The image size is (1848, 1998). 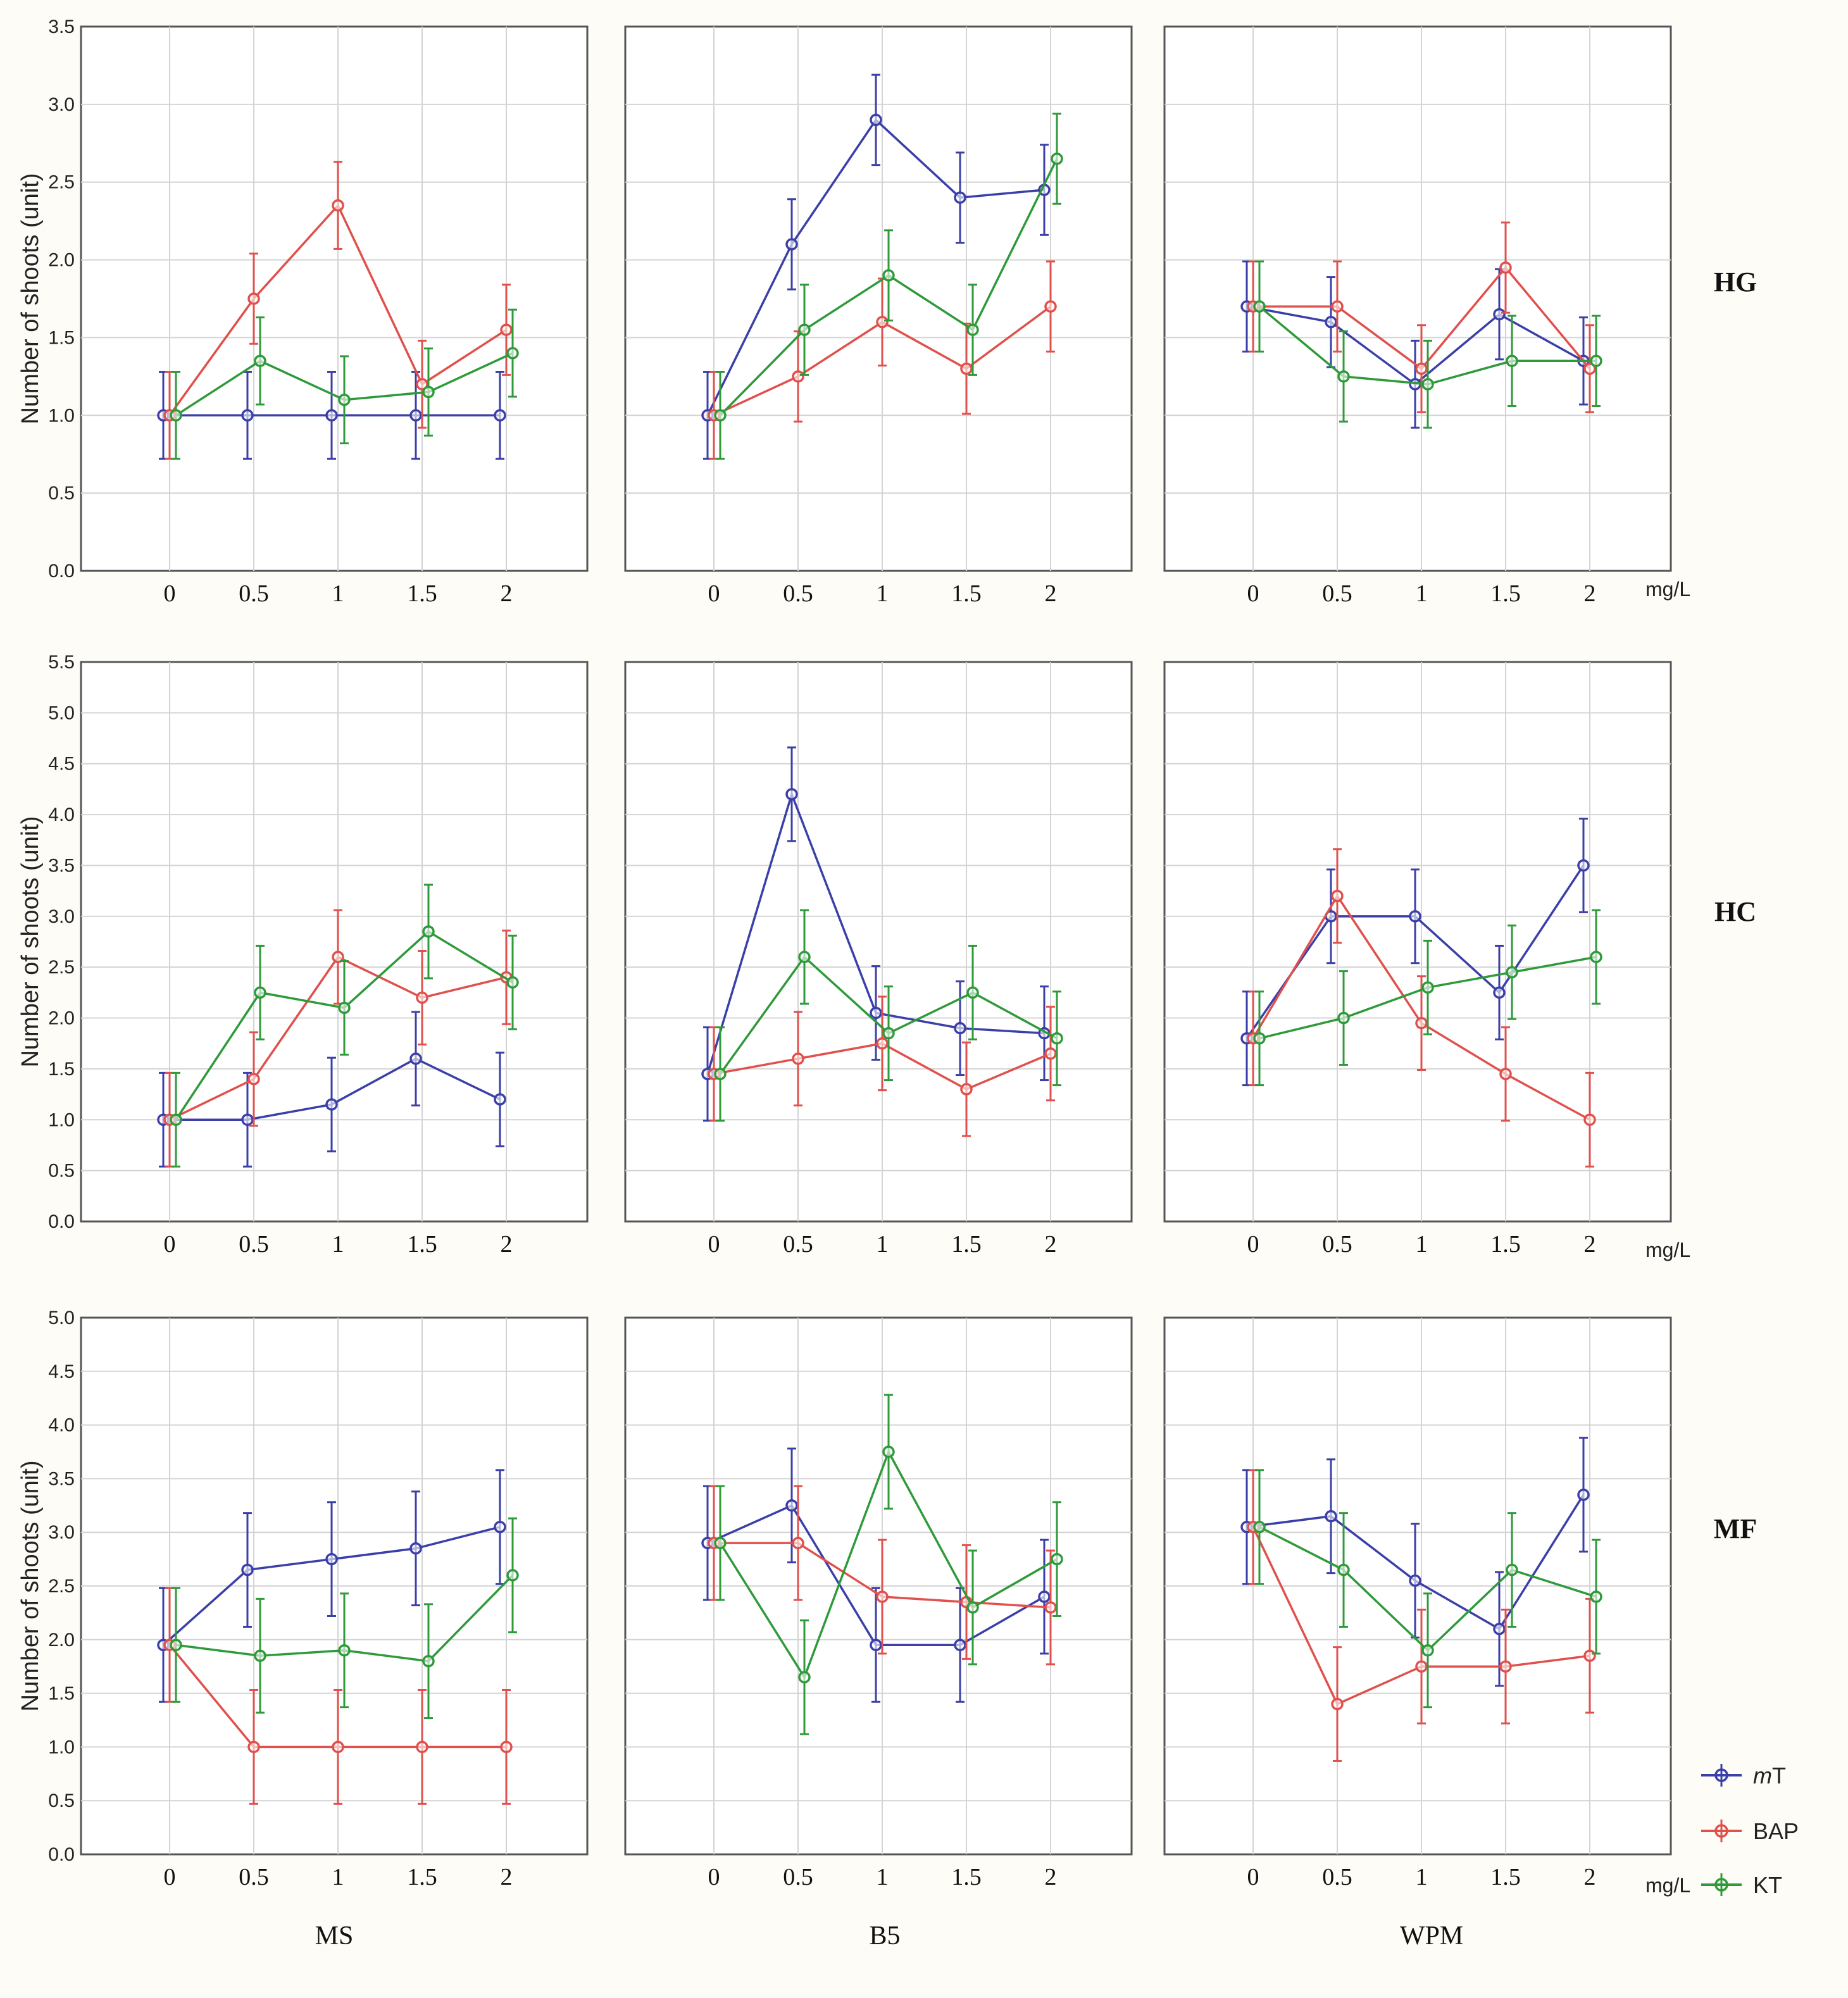 What do you see at coordinates (1431, 1936) in the screenshot?
I see `column-label-WPM: WPM` at bounding box center [1431, 1936].